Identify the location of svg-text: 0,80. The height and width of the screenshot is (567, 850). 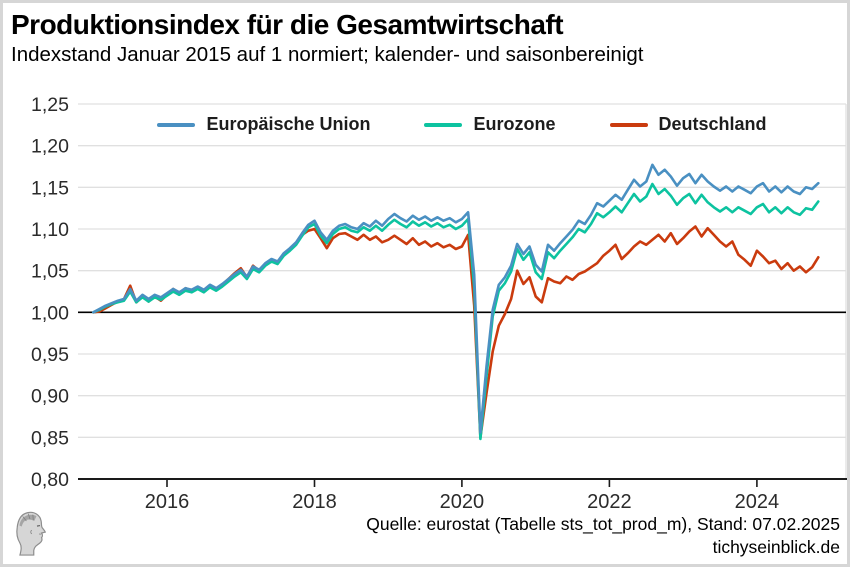
(50, 480).